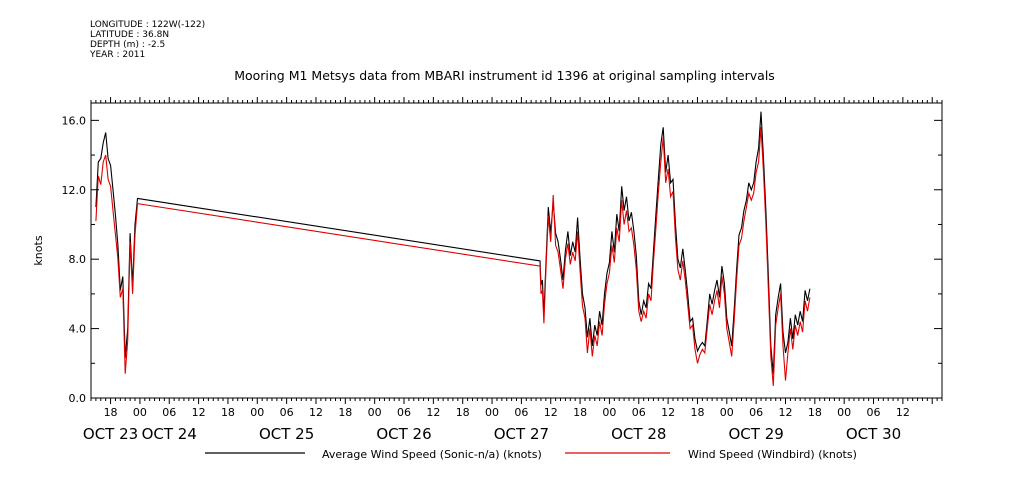  What do you see at coordinates (638, 434) in the screenshot?
I see `x-day-label: OCT 28` at bounding box center [638, 434].